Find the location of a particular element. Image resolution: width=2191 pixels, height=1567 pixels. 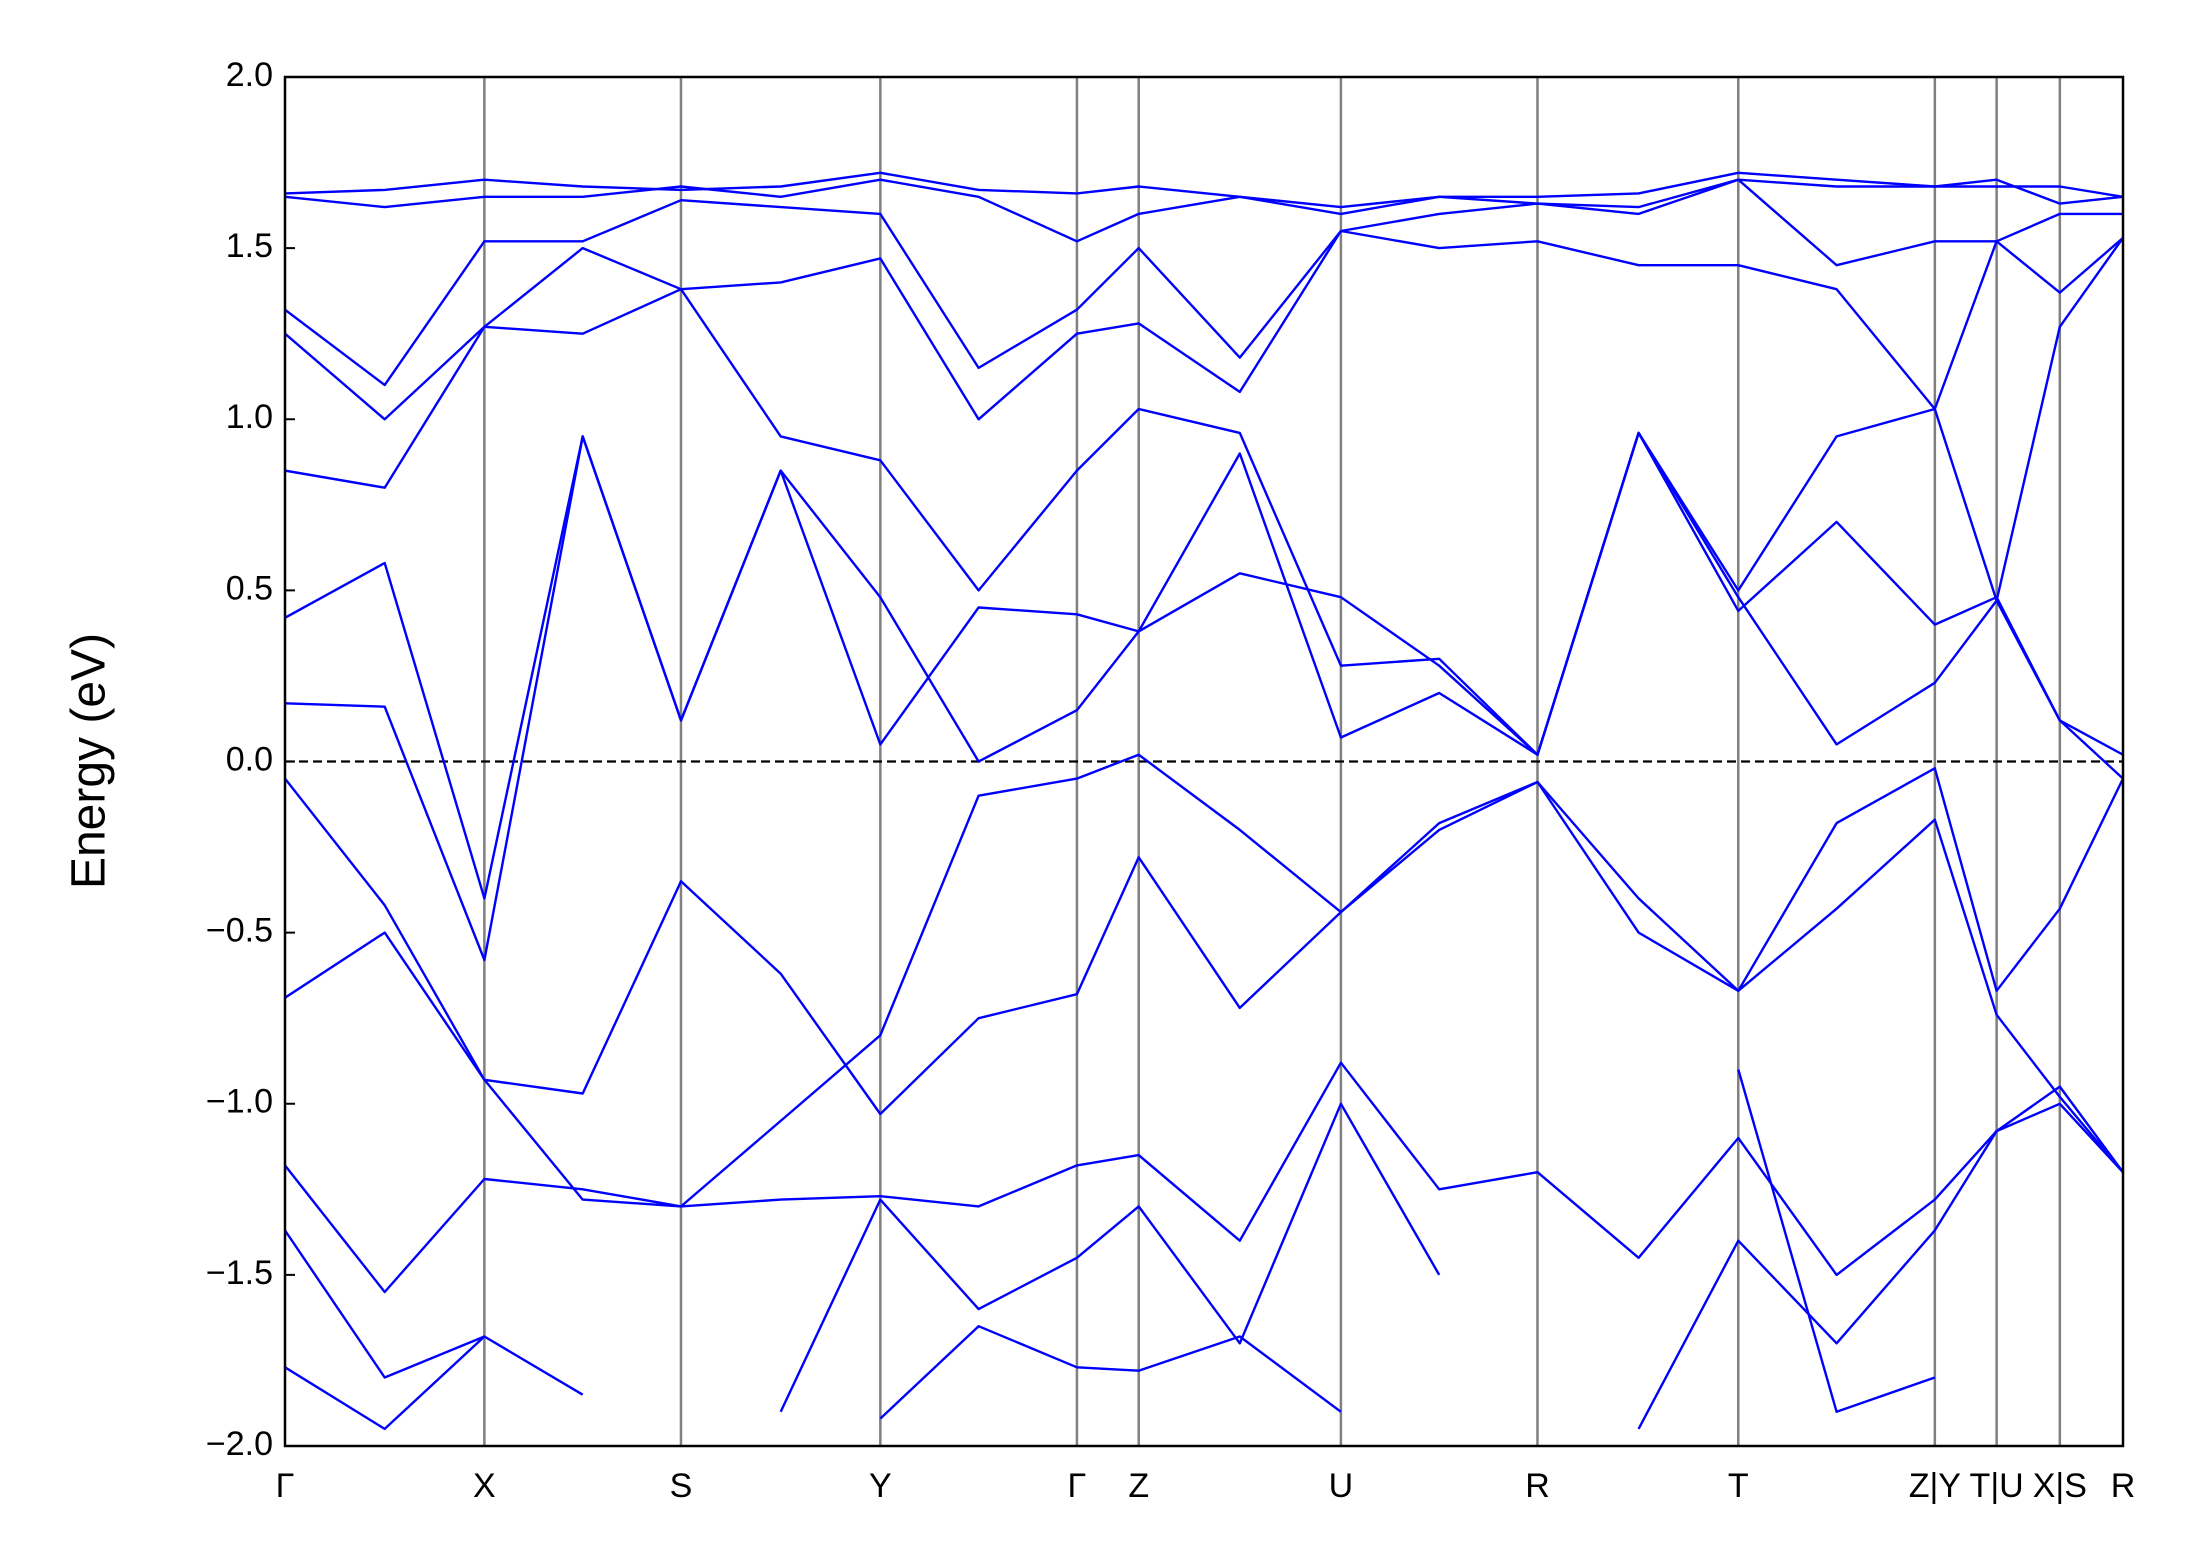

y-tick-label: 0.0 is located at coordinates (249, 759).